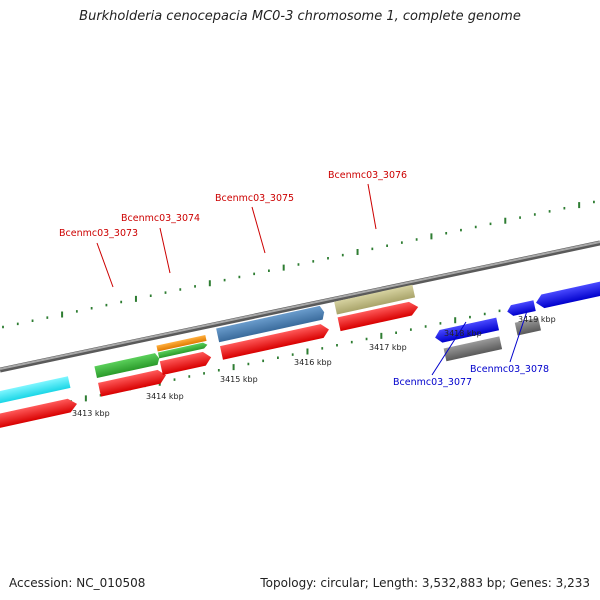 The width and height of the screenshot is (600, 600). Describe the element at coordinates (98, 233) in the screenshot. I see `gene-label-3073: Bcenmc03_3073` at that location.